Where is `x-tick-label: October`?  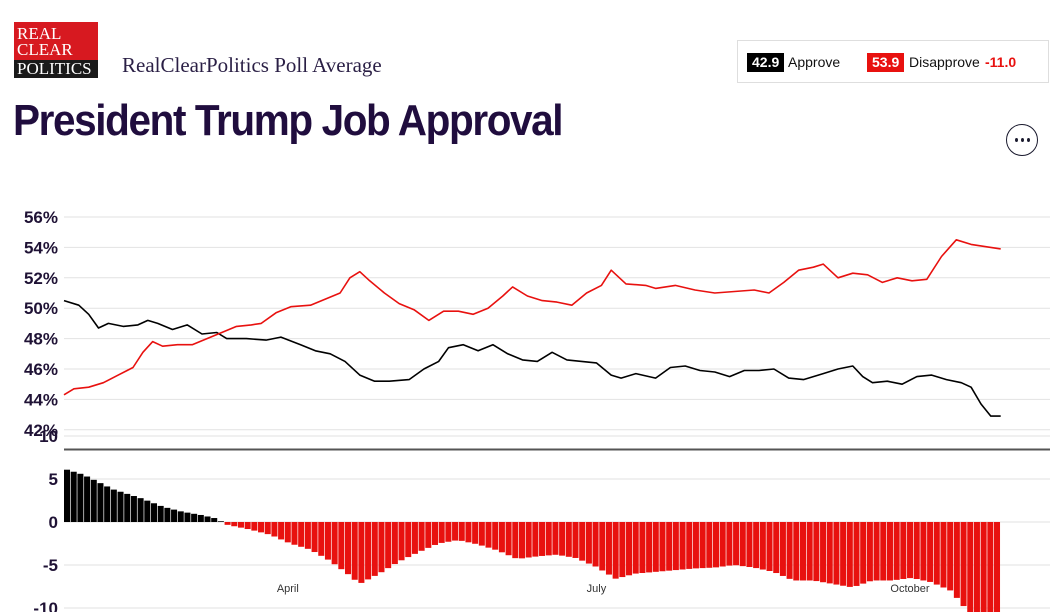
x-tick-label: October is located at coordinates (909, 589).